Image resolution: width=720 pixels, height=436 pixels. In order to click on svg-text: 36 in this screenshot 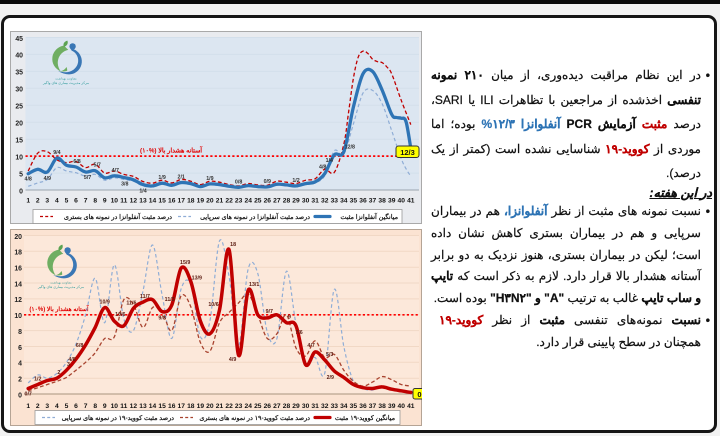, I will do `click(363, 406)`.